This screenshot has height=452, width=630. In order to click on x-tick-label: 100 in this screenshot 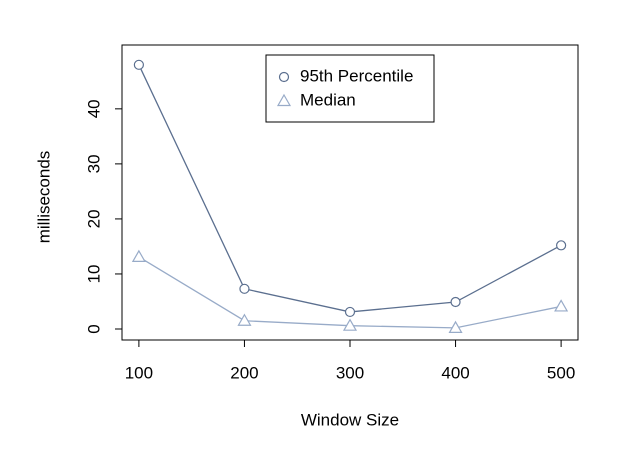, I will do `click(139, 372)`.